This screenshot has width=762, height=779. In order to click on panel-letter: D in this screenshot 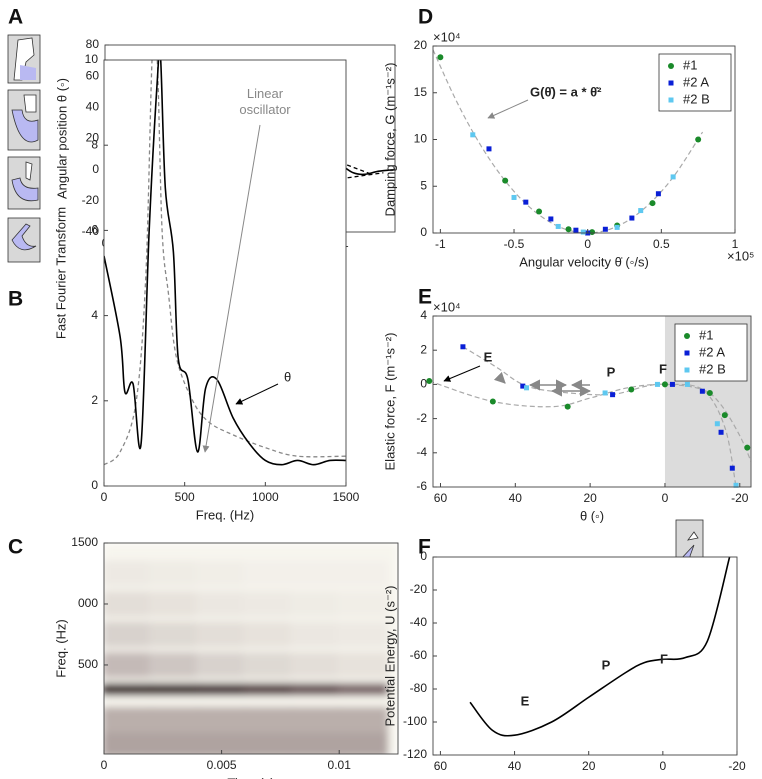, I will do `click(425, 17)`.